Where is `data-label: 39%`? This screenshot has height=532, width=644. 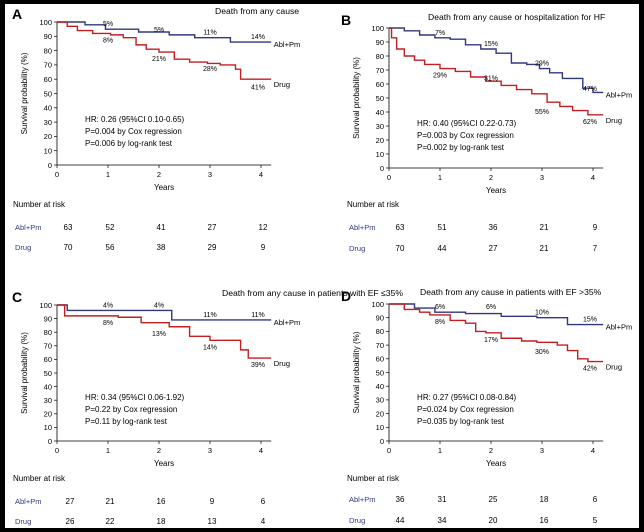 data-label: 39% is located at coordinates (258, 365).